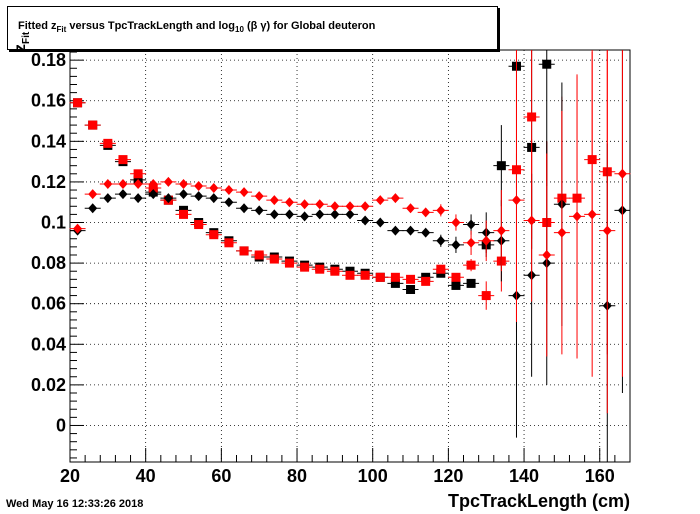  What do you see at coordinates (48, 263) in the screenshot?
I see `y-tick-label: 0.08` at bounding box center [48, 263].